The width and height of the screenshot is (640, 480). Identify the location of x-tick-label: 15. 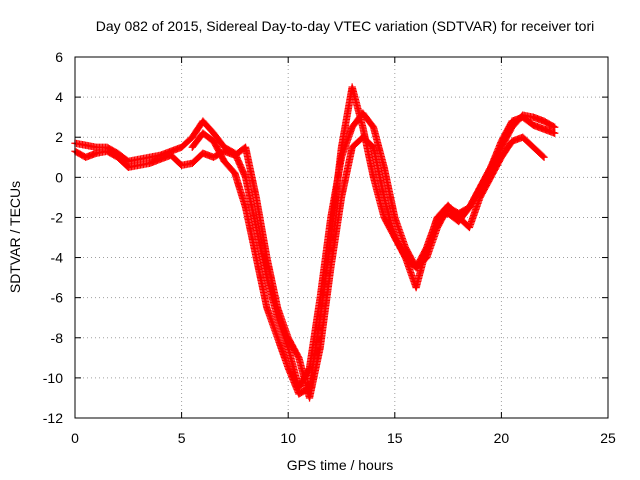
(395, 438).